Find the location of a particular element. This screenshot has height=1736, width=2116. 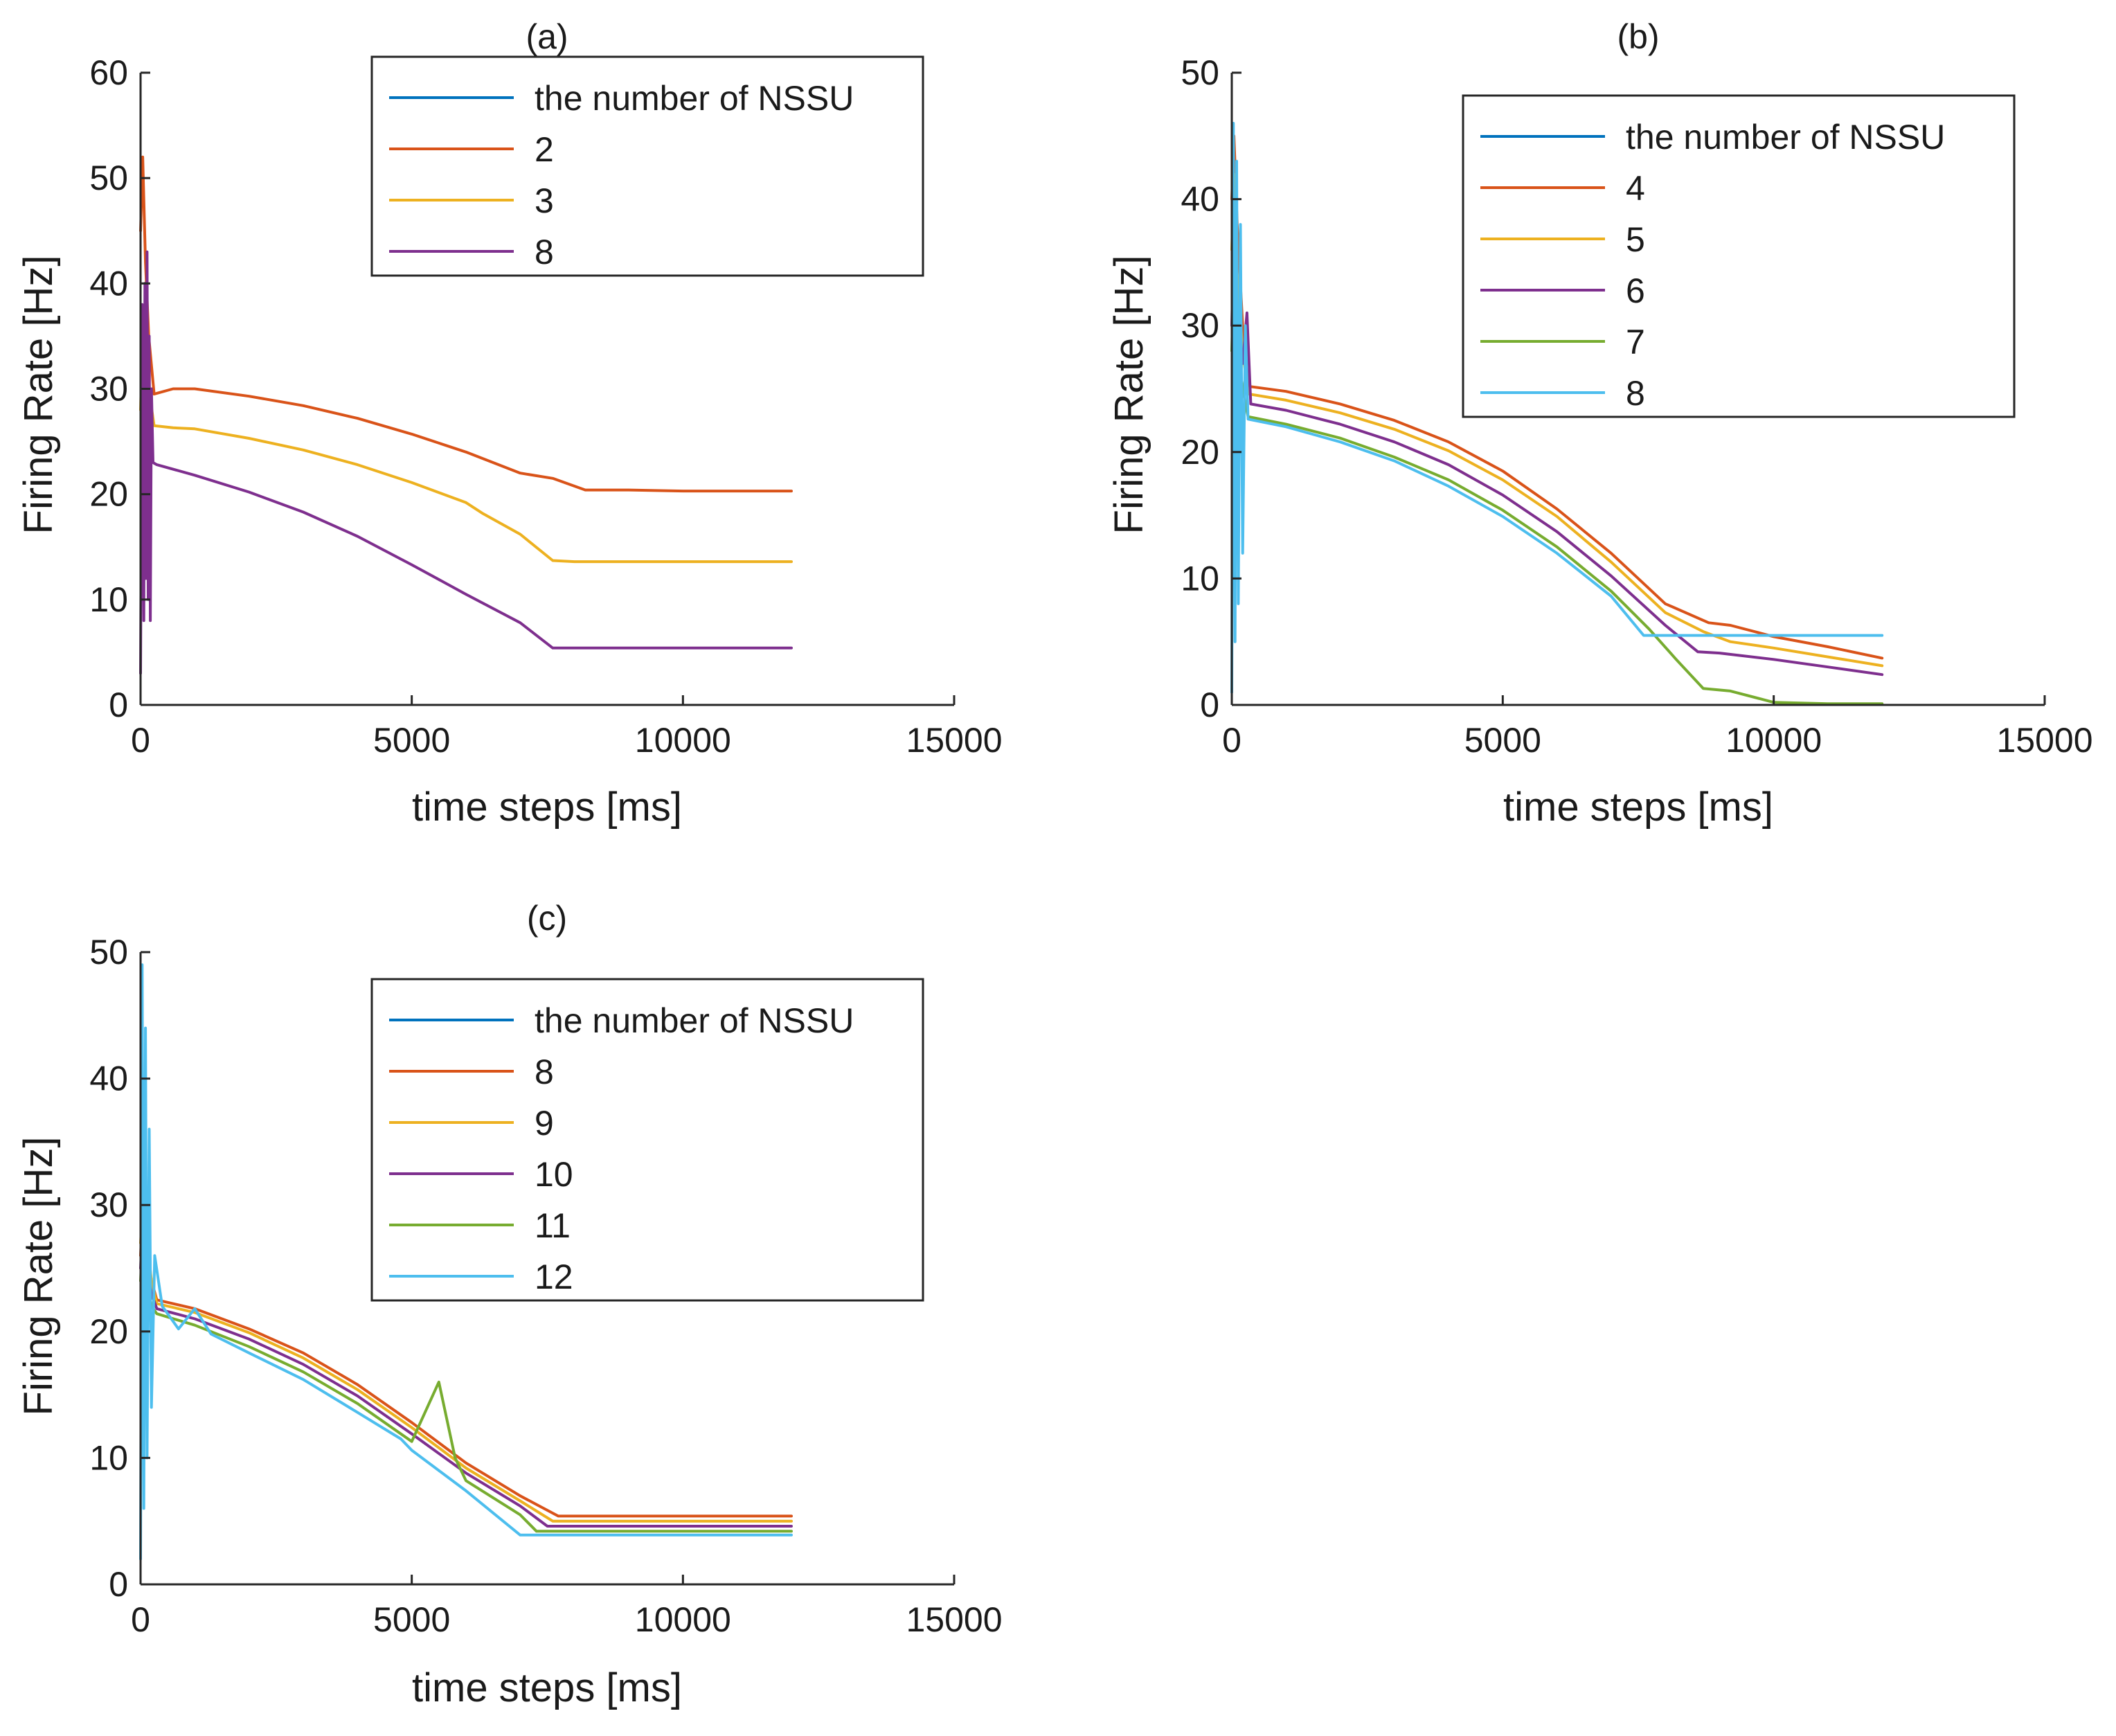

legend-label-12: 12 is located at coordinates (554, 1277).